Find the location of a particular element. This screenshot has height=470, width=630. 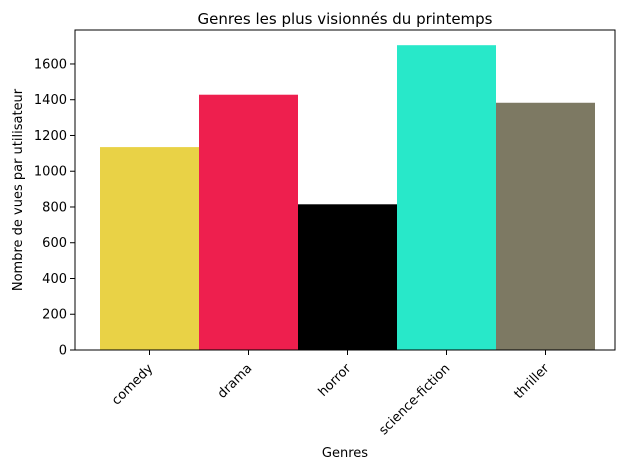

y-tick-label: 200 is located at coordinates (54, 315).